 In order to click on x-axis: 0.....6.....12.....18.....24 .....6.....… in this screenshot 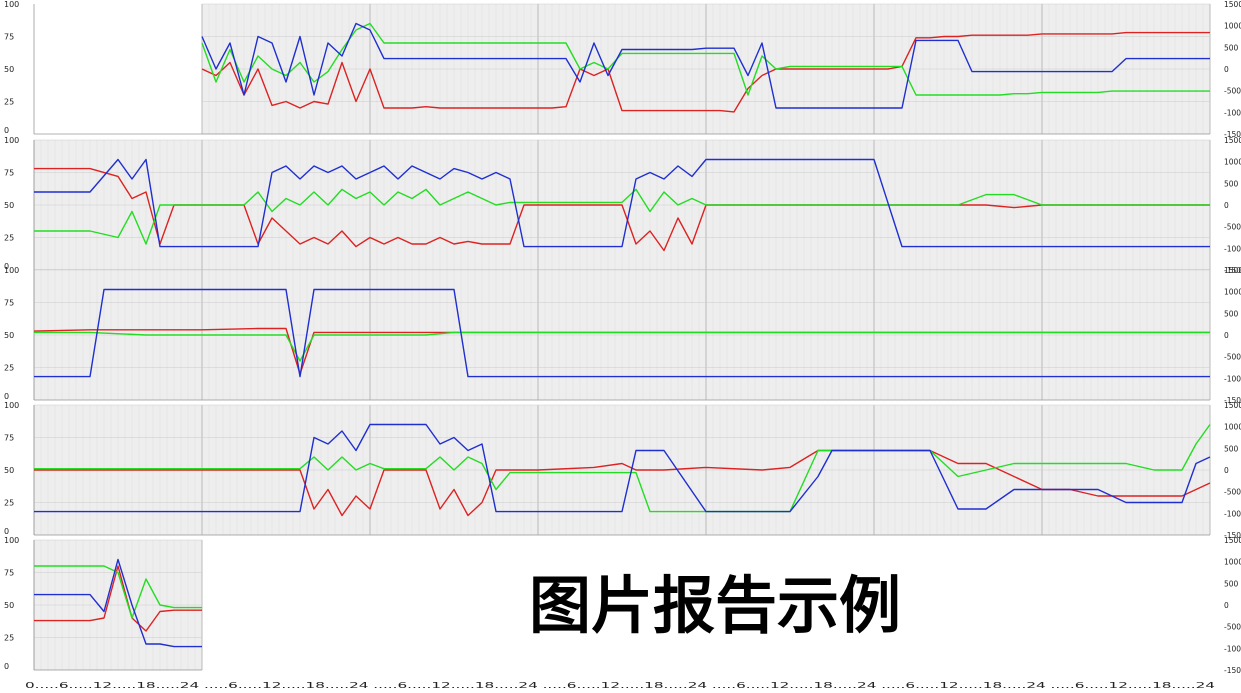, I will do `click(620, 685)`.